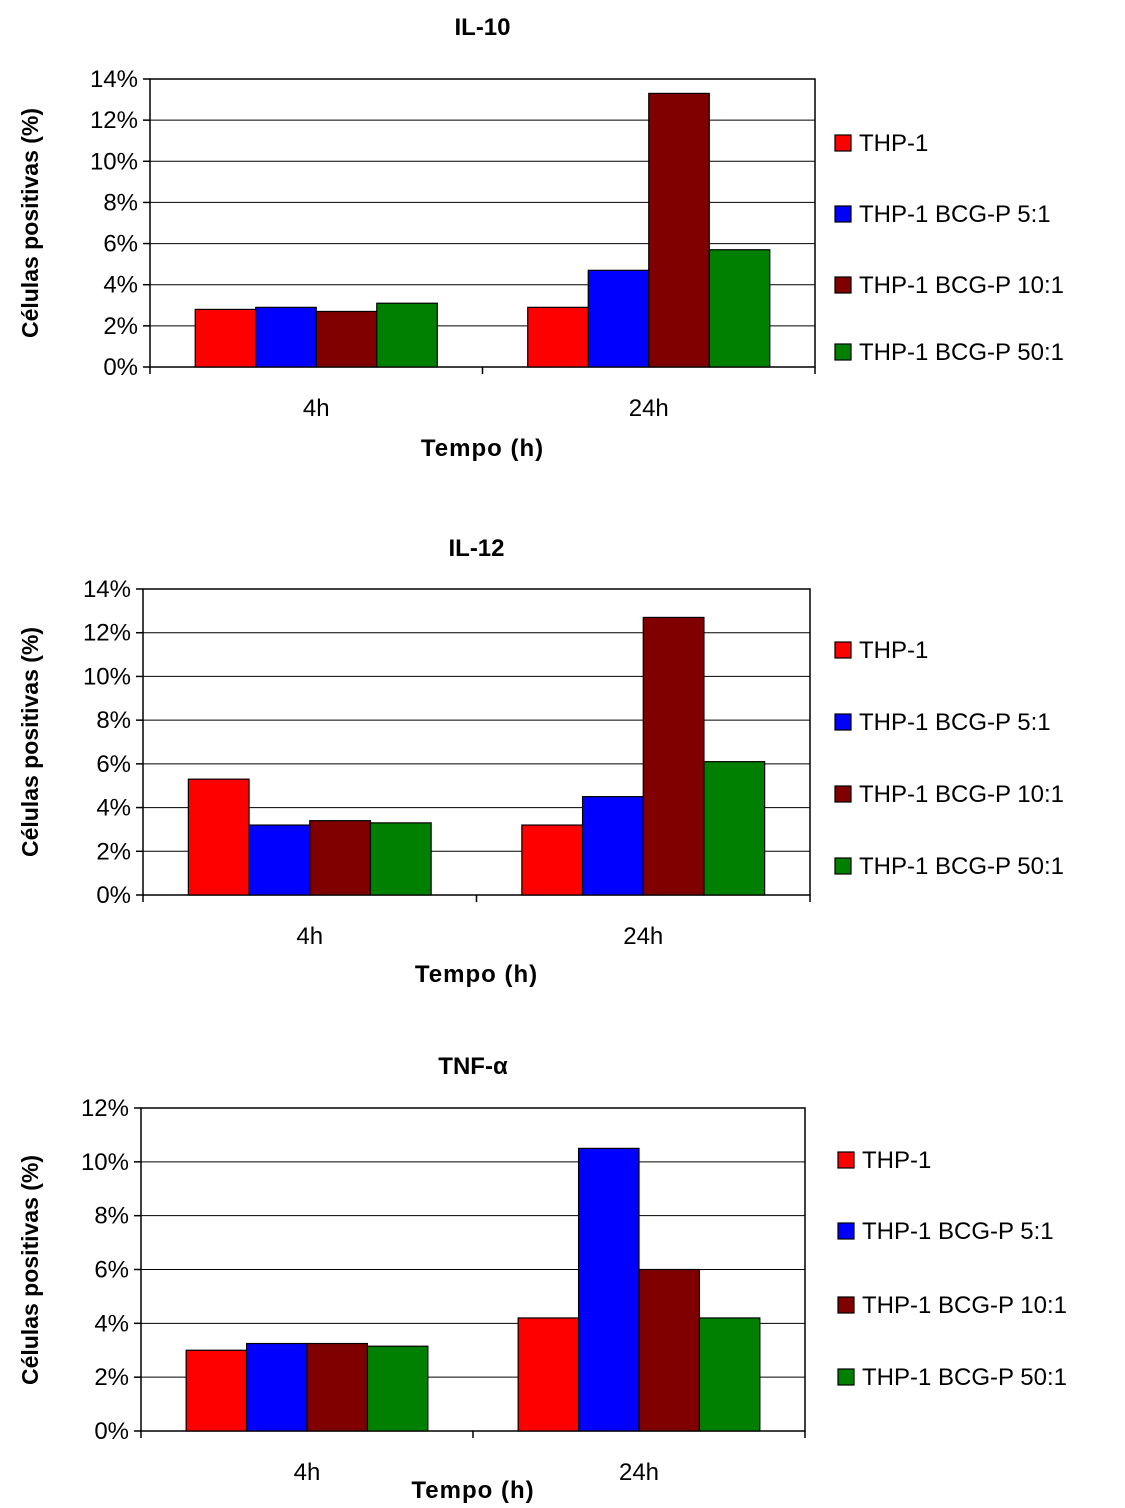 This screenshot has width=1125, height=1508. What do you see at coordinates (473, 1066) in the screenshot?
I see `chart-title: TNF-α` at bounding box center [473, 1066].